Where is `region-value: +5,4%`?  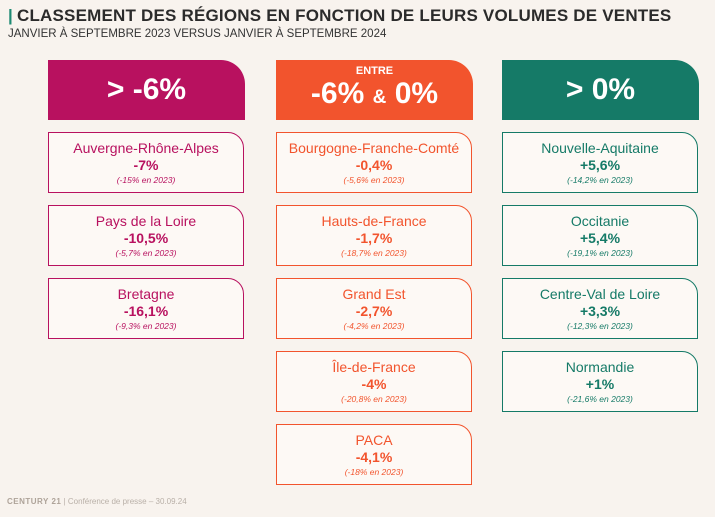 region-value: +5,4% is located at coordinates (600, 237).